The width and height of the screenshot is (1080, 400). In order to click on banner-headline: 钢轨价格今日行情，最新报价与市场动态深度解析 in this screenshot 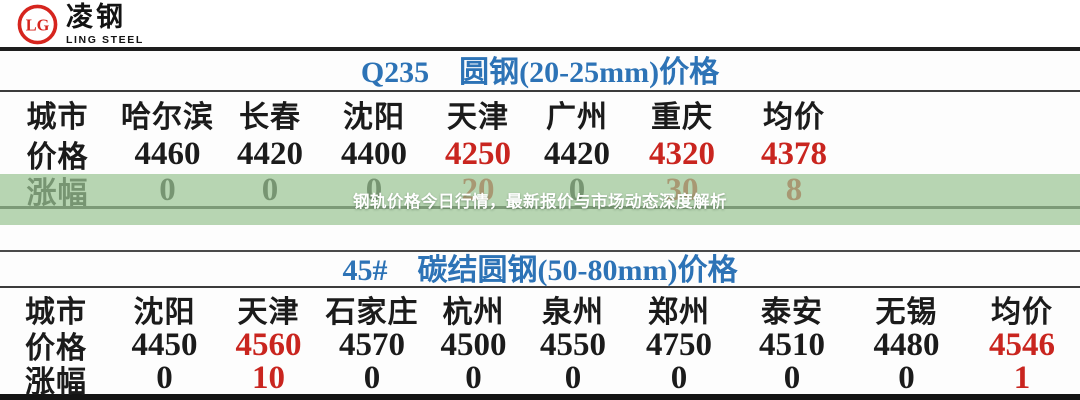, I will do `click(540, 201)`.